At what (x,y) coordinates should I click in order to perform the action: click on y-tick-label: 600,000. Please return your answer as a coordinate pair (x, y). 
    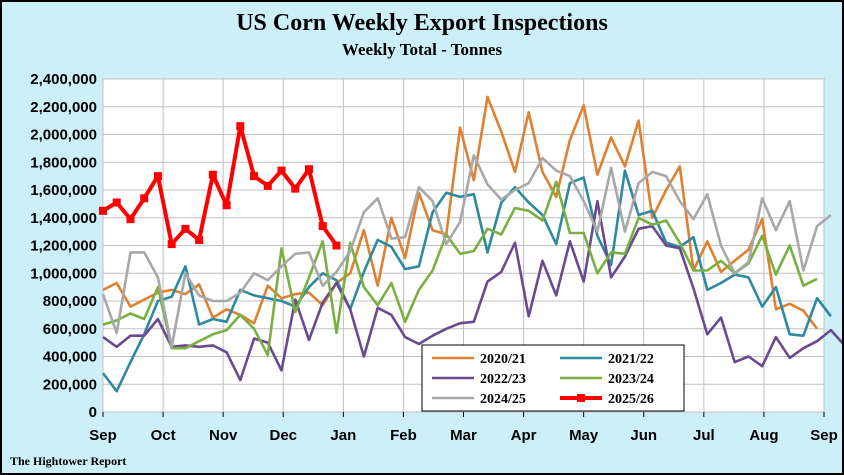
    Looking at the image, I should click on (70, 329).